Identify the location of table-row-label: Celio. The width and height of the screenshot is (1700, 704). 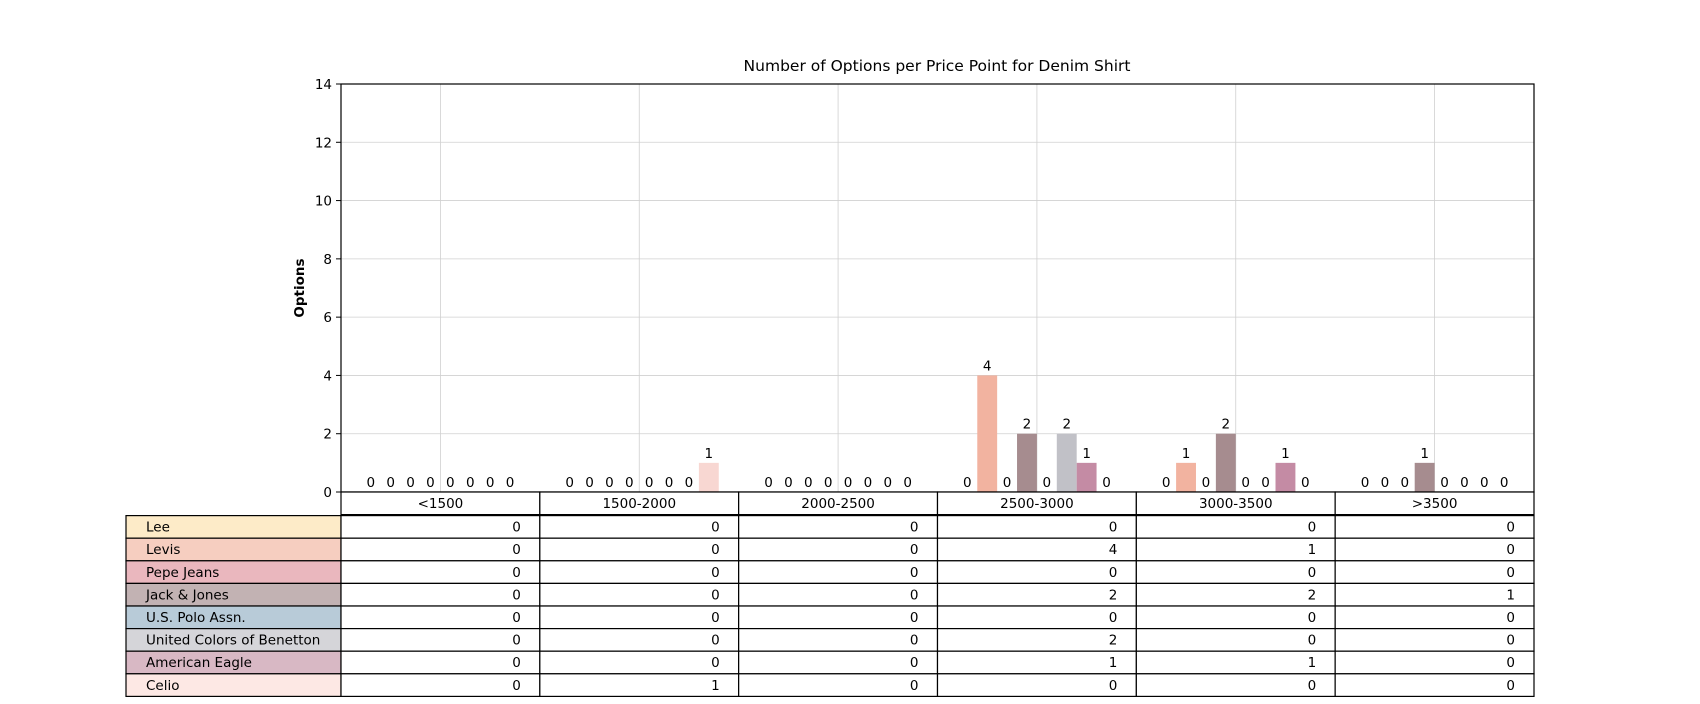
(163, 686).